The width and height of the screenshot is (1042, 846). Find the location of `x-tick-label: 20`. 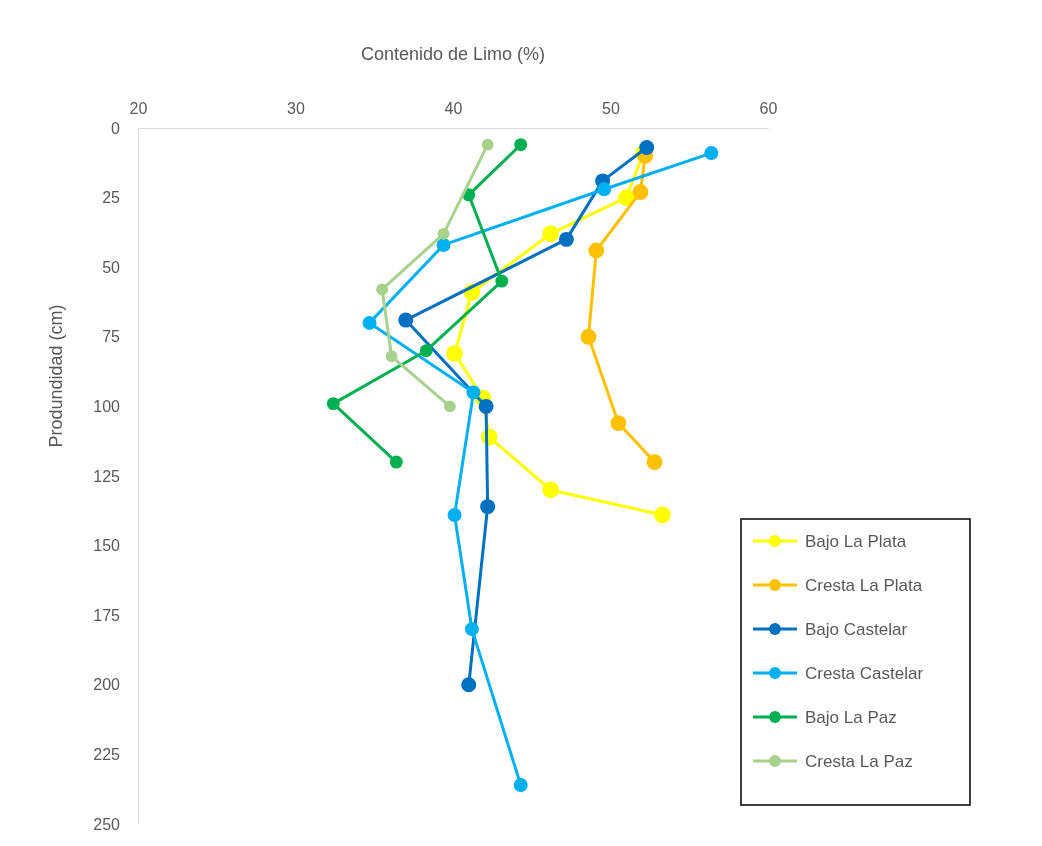

x-tick-label: 20 is located at coordinates (138, 108).